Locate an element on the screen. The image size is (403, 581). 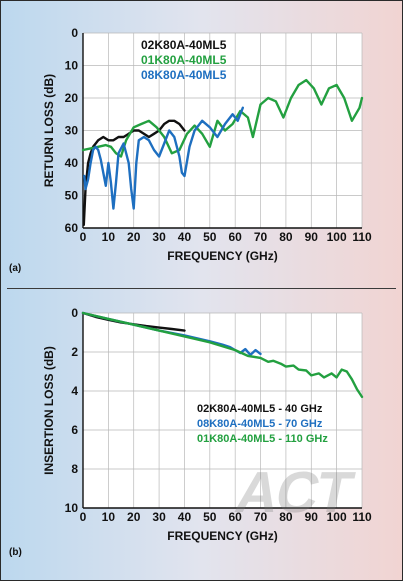
y-tick-label-0-6: 60 is located at coordinates (72, 228).